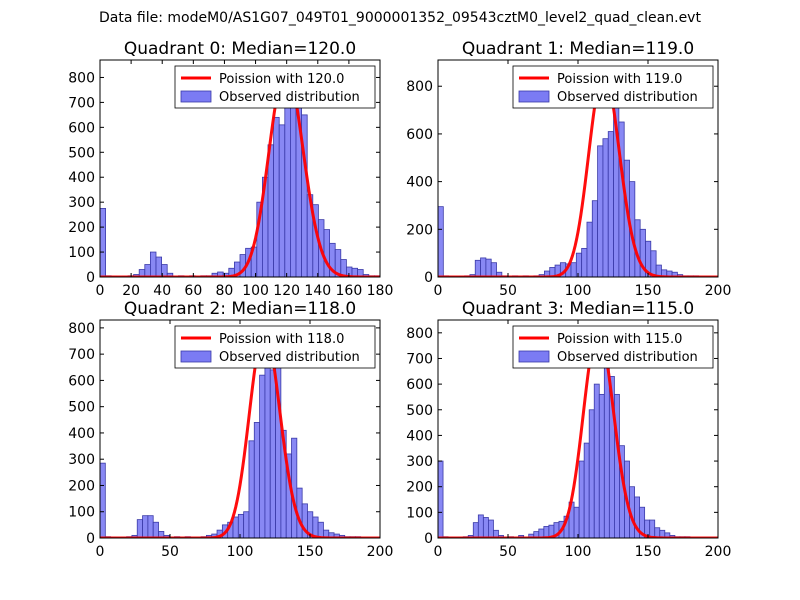  I want to click on x-tick-label: 120, so click(286, 291).